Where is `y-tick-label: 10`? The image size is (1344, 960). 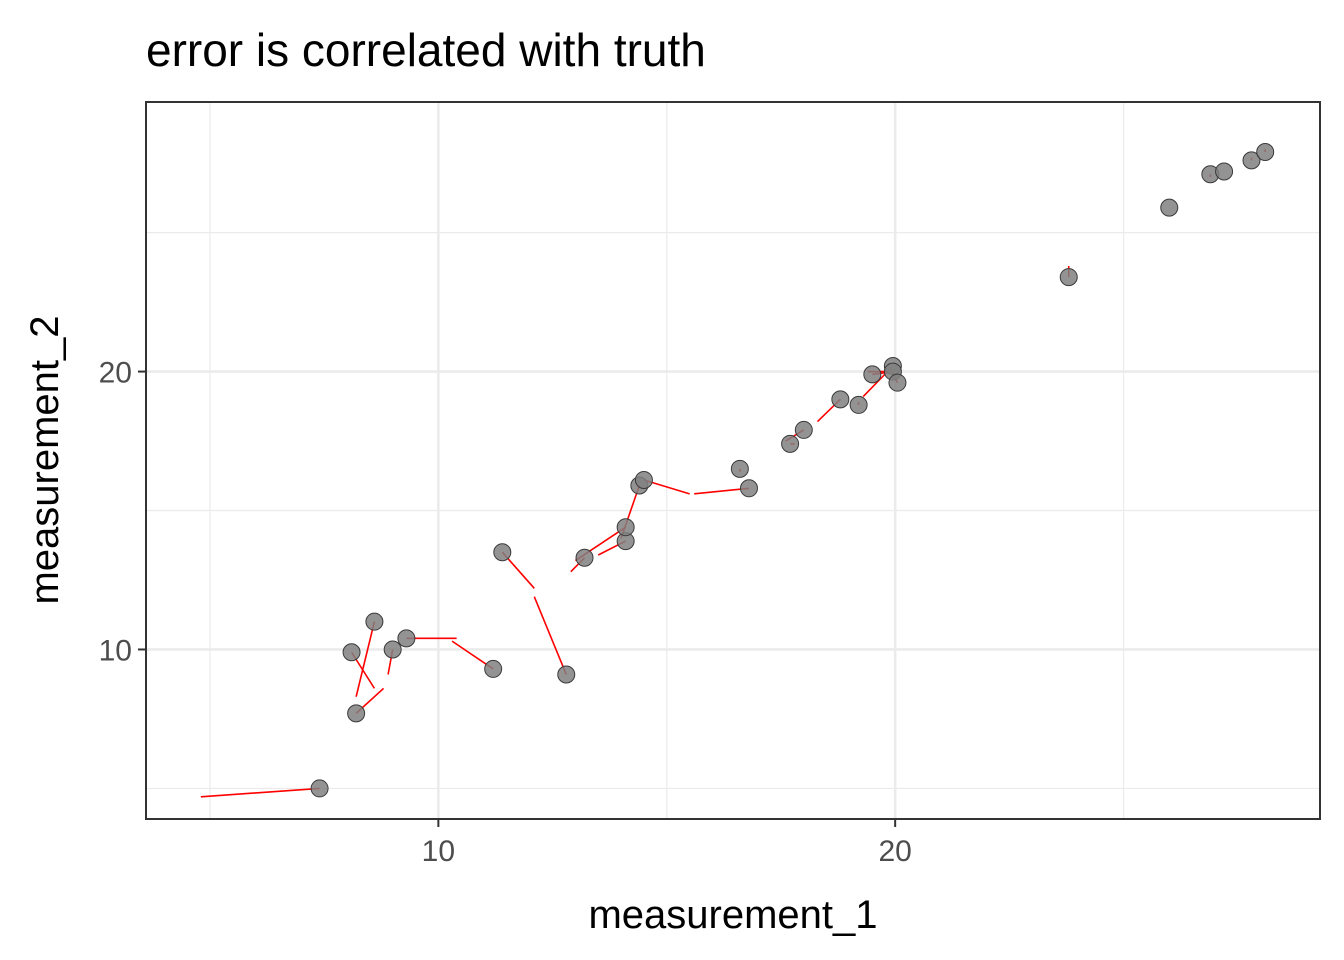 y-tick-label: 10 is located at coordinates (115, 650).